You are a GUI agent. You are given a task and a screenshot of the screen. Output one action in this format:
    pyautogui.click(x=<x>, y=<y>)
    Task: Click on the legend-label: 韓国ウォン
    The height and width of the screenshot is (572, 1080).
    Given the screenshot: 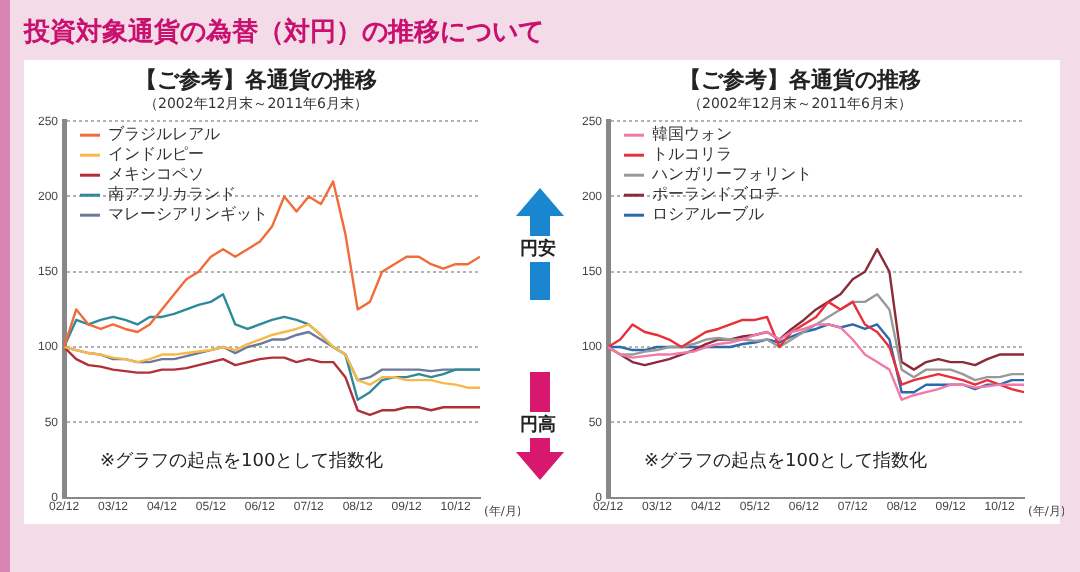 What is the action you would take?
    pyautogui.click(x=692, y=134)
    